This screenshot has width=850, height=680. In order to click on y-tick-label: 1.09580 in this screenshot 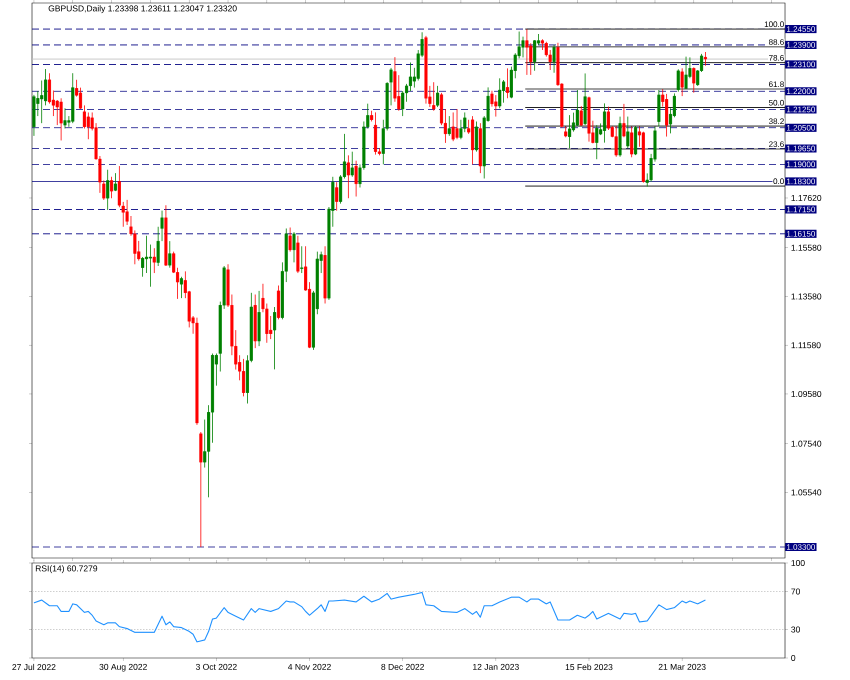, I will do `click(807, 393)`.